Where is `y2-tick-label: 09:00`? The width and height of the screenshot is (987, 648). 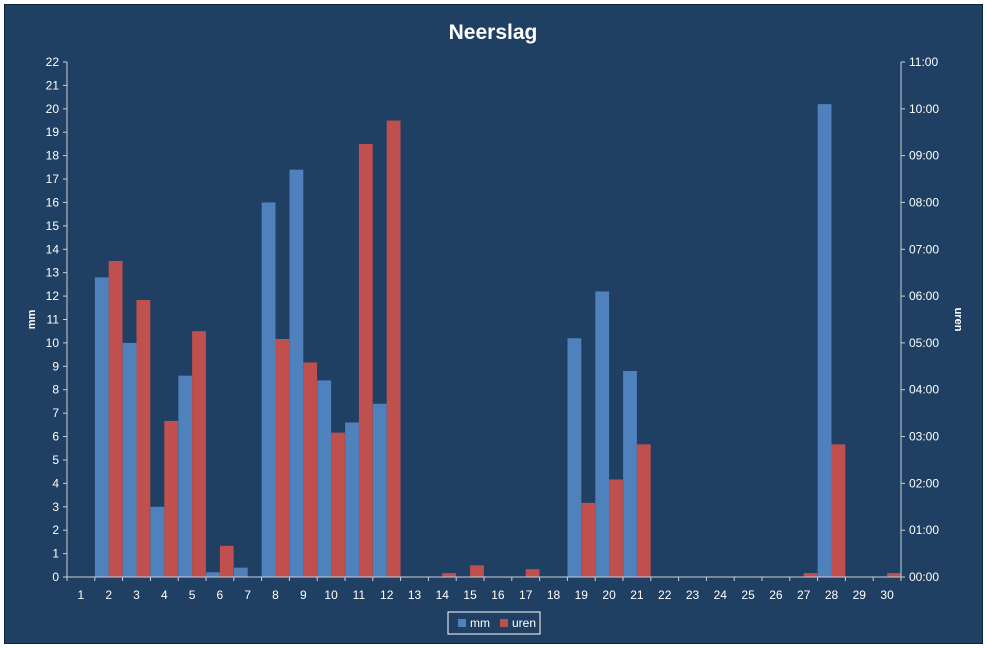
y2-tick-label: 09:00 is located at coordinates (924, 156).